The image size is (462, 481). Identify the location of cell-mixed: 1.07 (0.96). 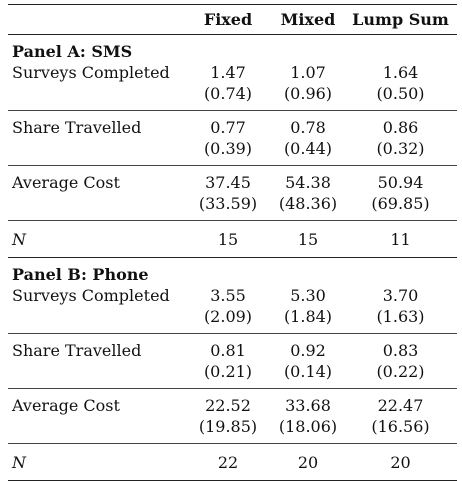
(308, 86).